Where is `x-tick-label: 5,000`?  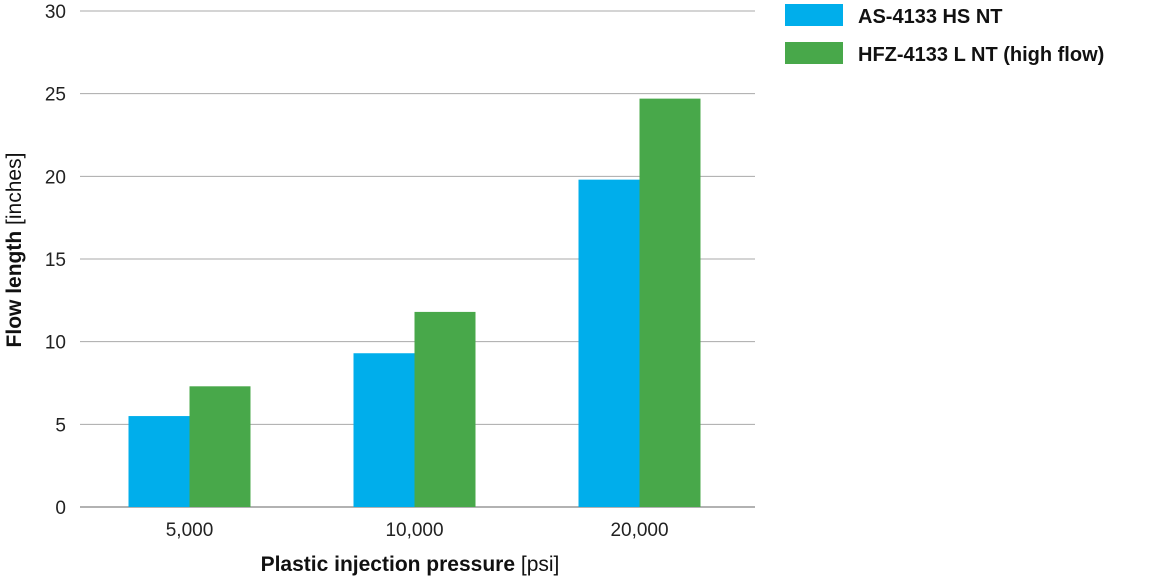
x-tick-label: 5,000 is located at coordinates (190, 530).